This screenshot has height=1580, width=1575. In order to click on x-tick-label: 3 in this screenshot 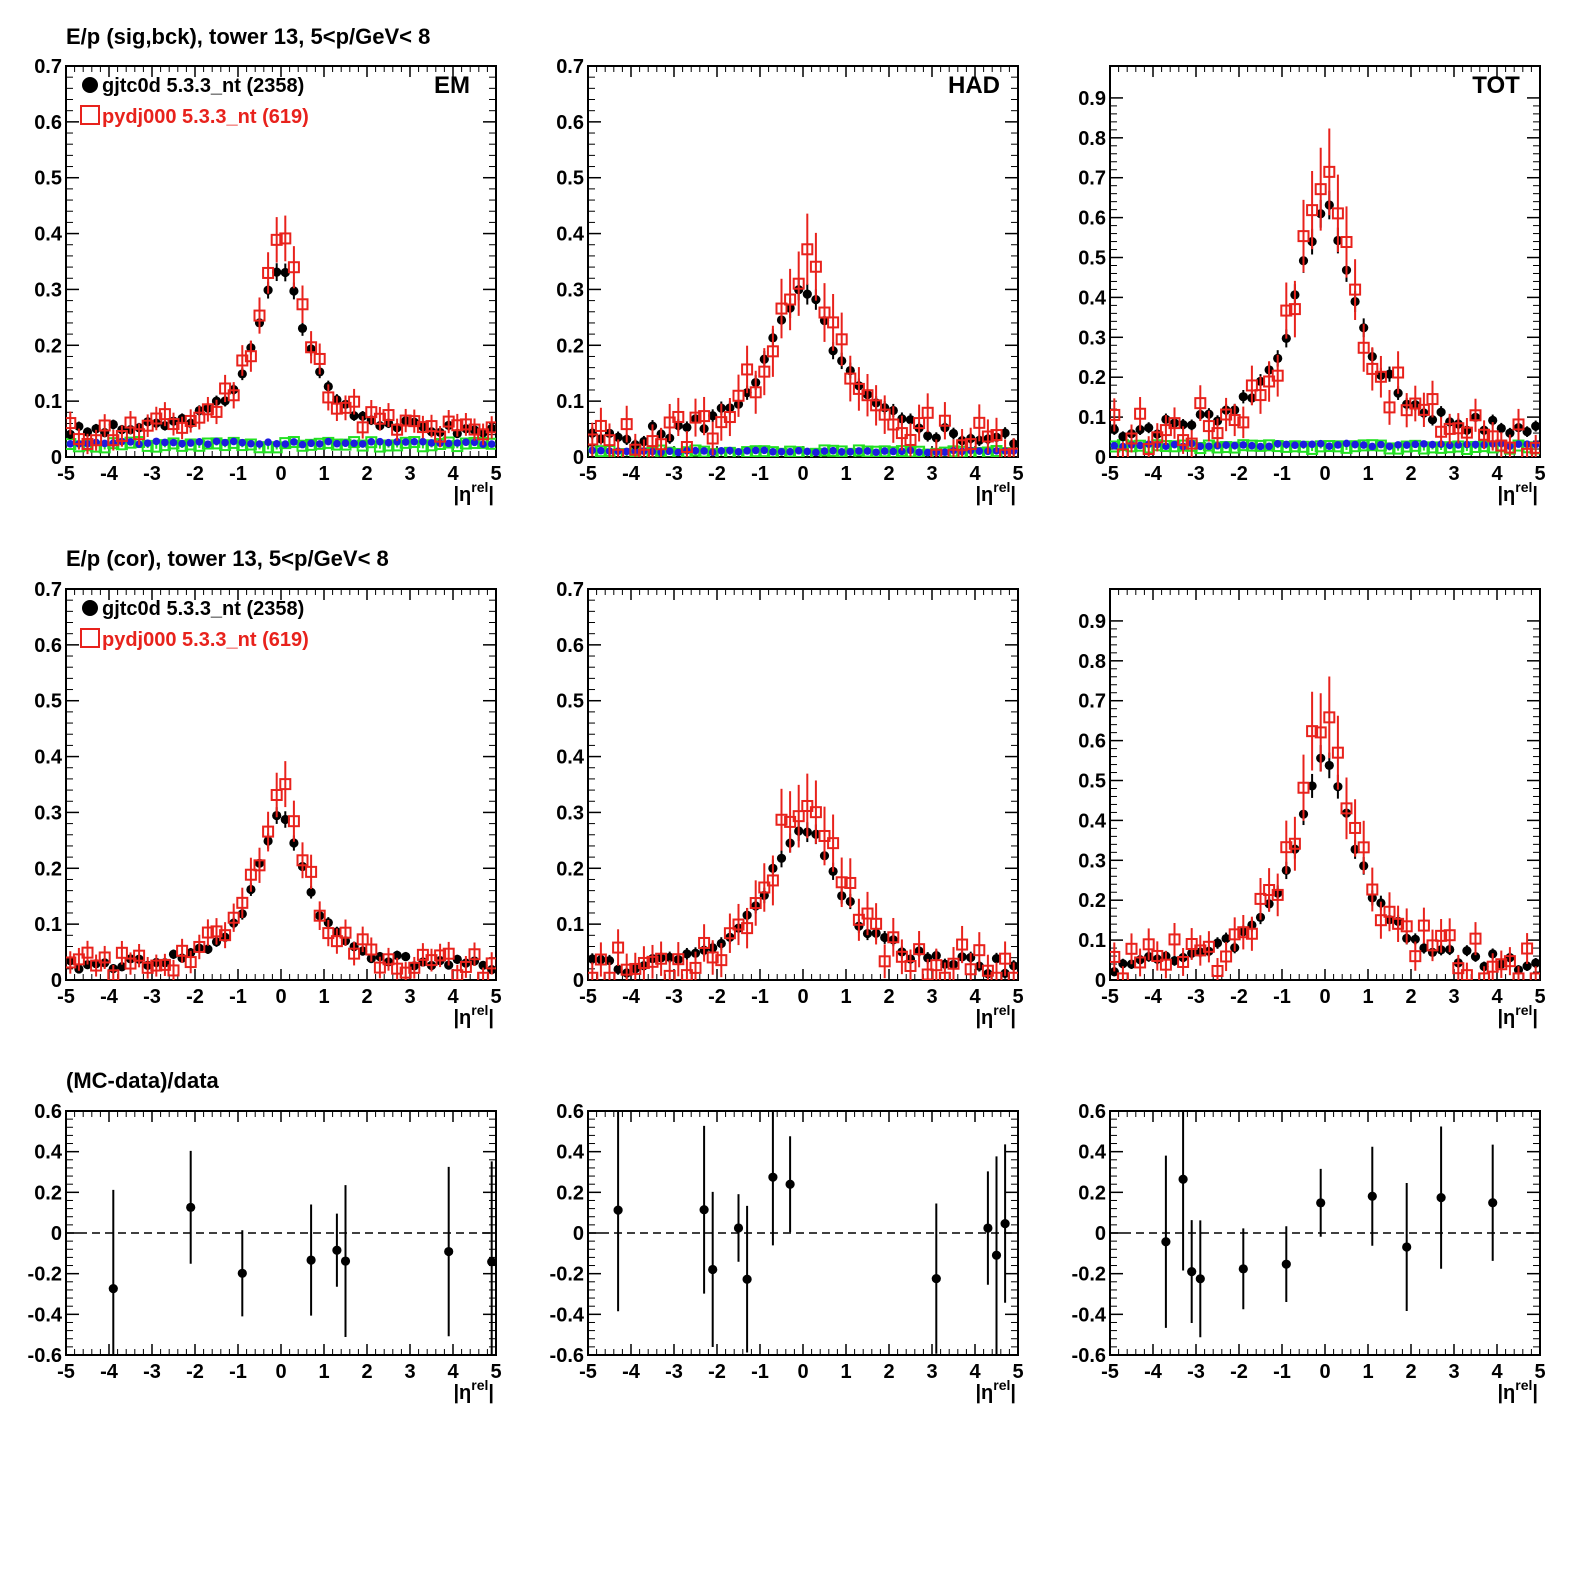, I will do `click(409, 474)`.